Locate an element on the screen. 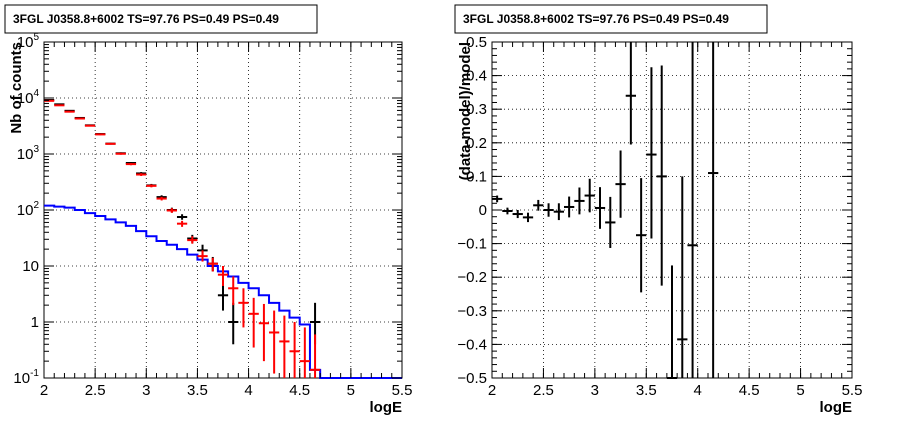  y-tick-label: 0.1 is located at coordinates (476, 176).